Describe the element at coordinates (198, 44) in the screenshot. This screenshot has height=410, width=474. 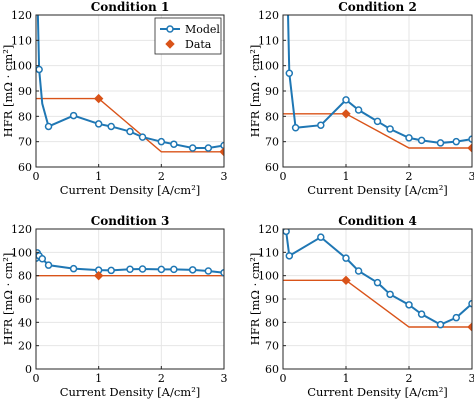
I see `legend-label-data: Data` at that location.